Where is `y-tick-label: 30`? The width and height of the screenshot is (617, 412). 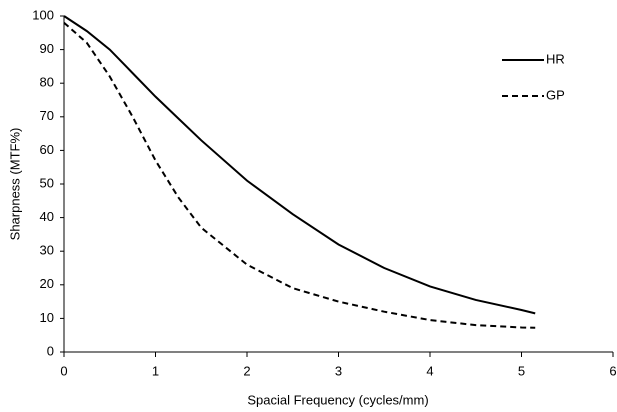
y-tick-label: 30 is located at coordinates (47, 250).